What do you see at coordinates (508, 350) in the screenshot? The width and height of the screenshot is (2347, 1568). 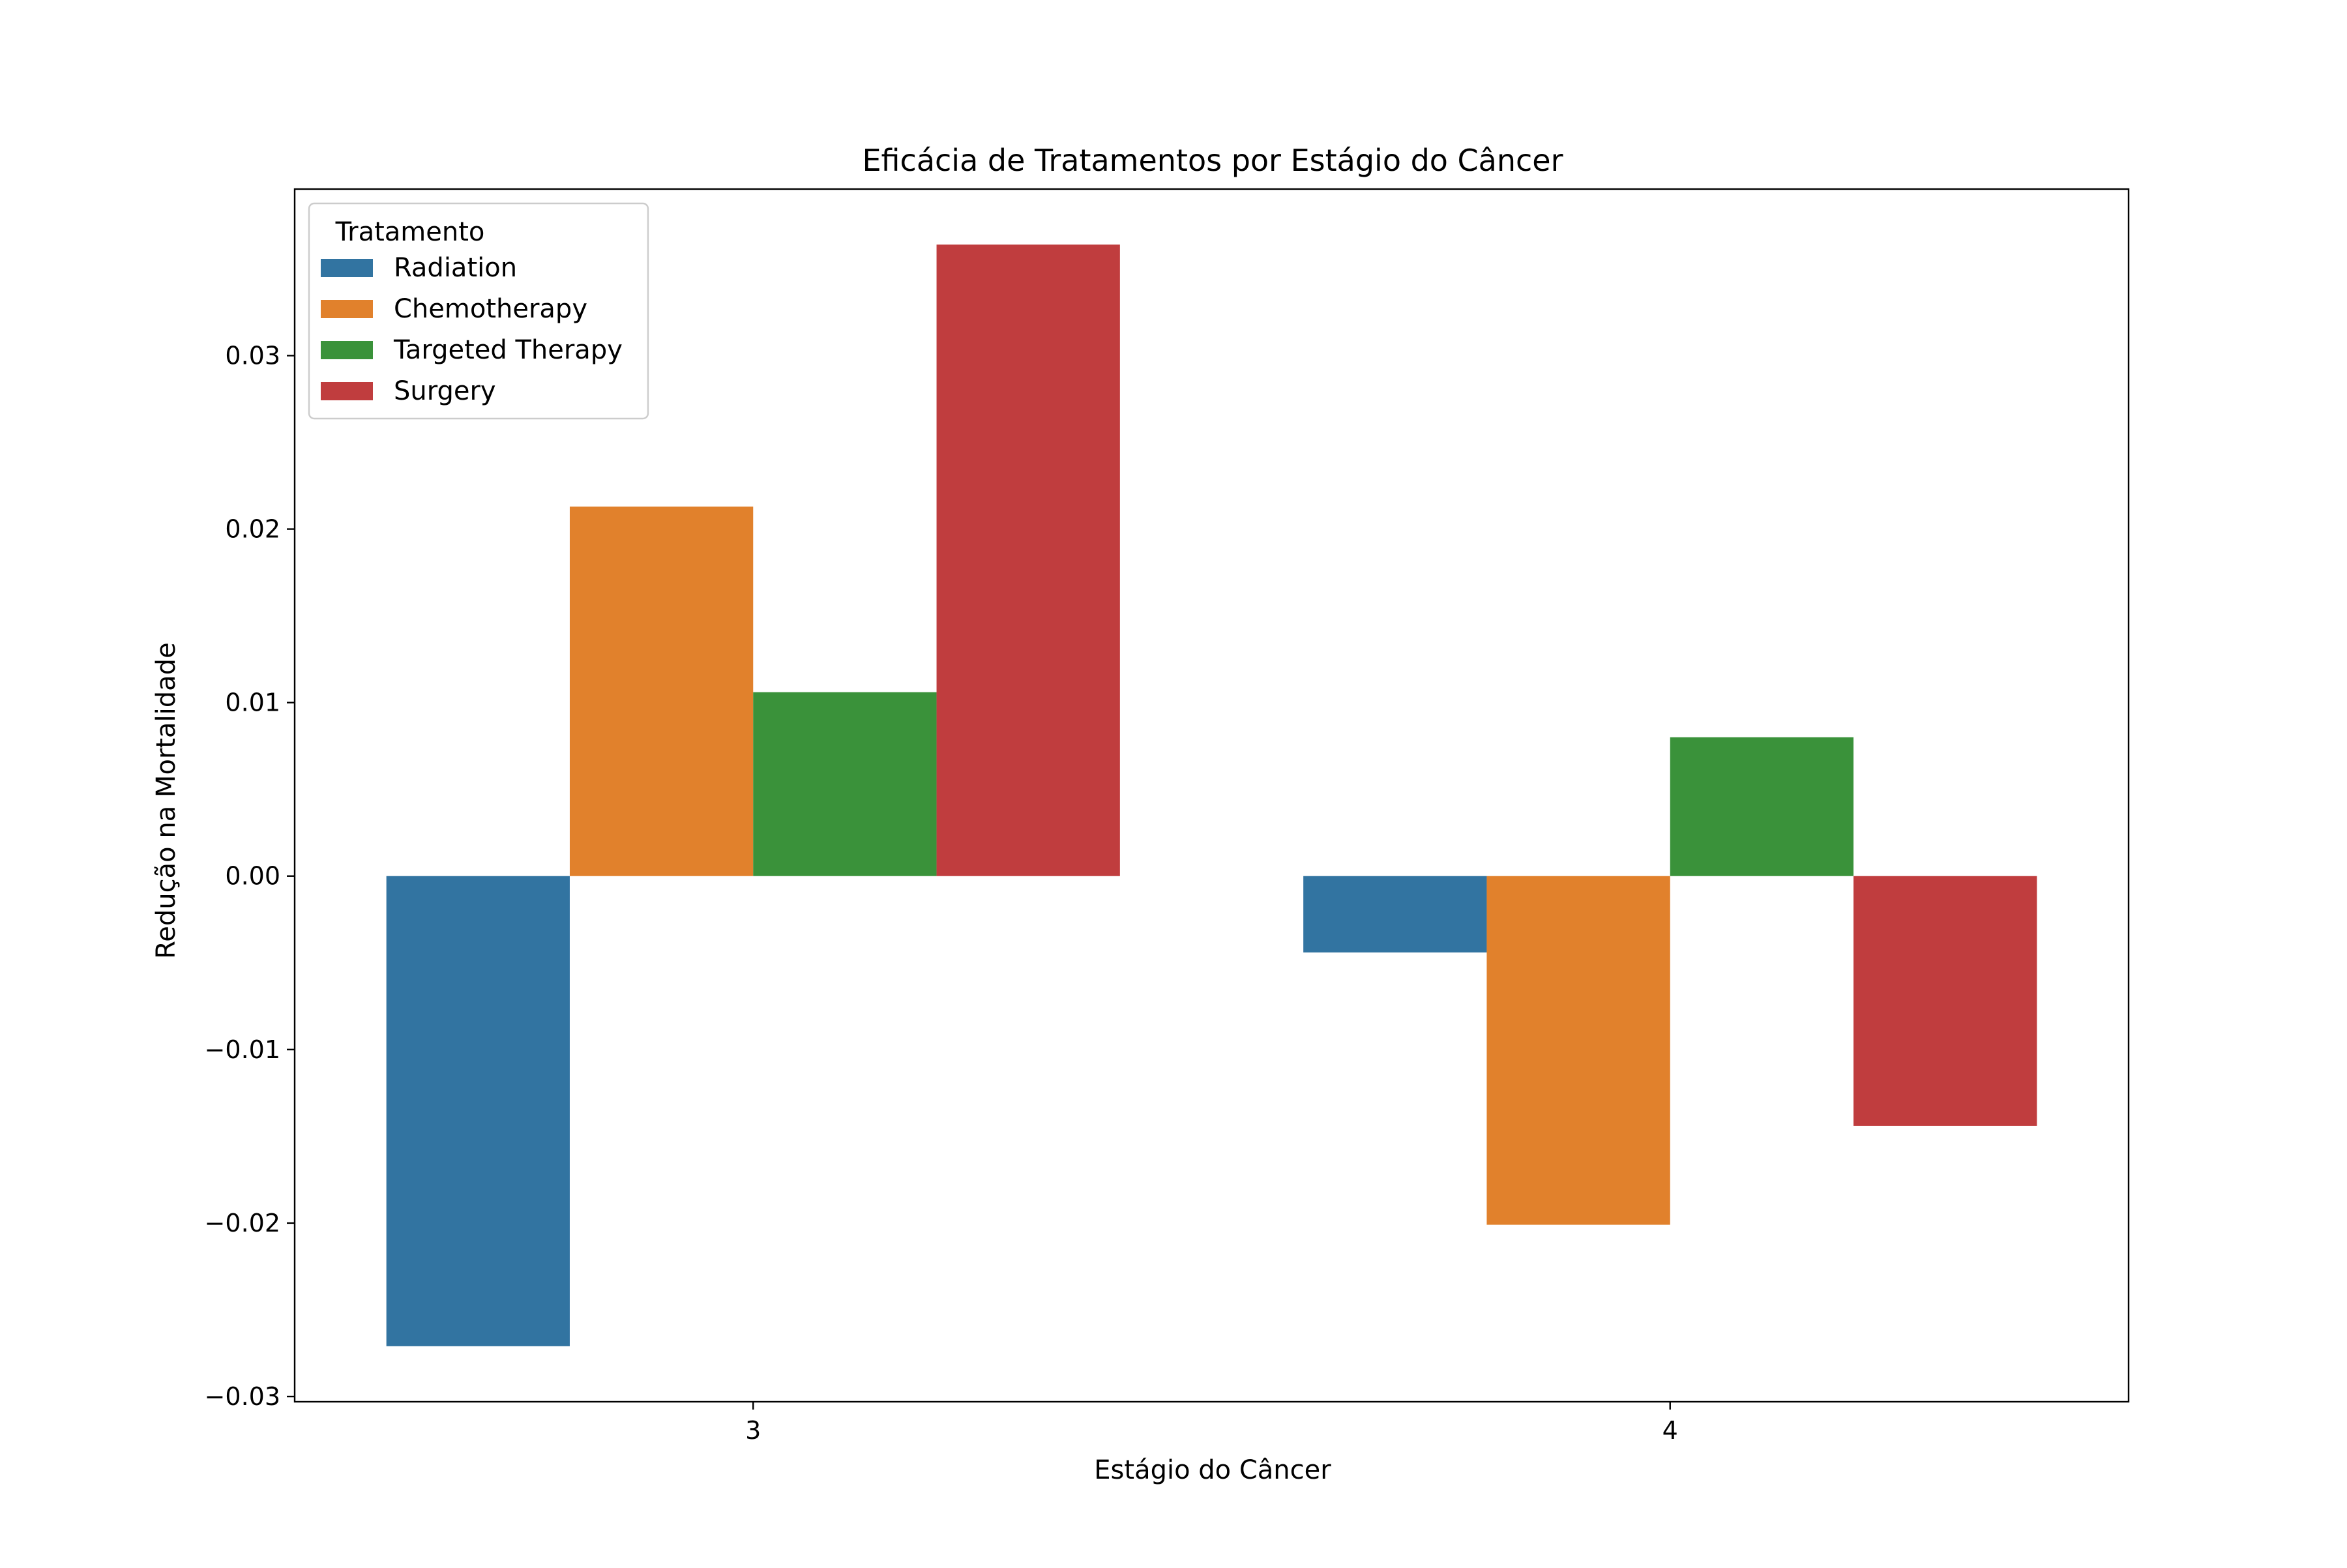 I see `legend-entry-label: Targeted Therapy` at bounding box center [508, 350].